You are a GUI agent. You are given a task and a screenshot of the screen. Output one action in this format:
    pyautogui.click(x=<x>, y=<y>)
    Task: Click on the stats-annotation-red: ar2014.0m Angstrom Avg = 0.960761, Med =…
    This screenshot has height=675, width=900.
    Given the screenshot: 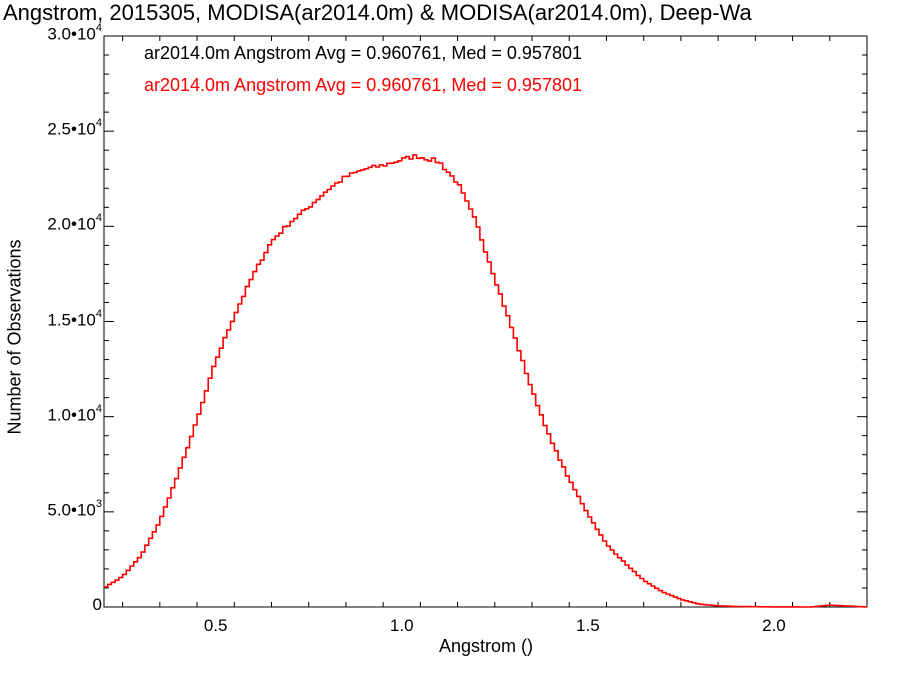 What is the action you would take?
    pyautogui.click(x=363, y=85)
    